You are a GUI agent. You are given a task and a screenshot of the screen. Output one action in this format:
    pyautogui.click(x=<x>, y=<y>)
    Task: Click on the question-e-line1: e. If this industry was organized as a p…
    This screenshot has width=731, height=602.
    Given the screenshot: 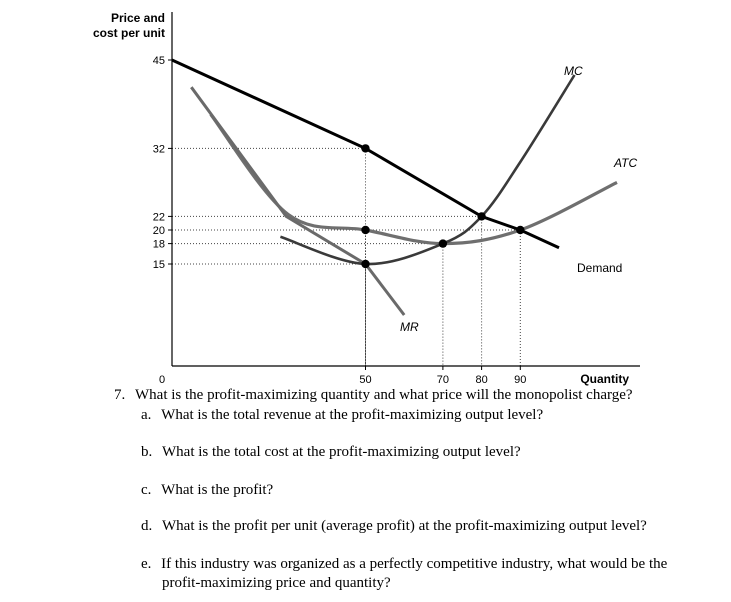 What is the action you would take?
    pyautogui.click(x=404, y=564)
    